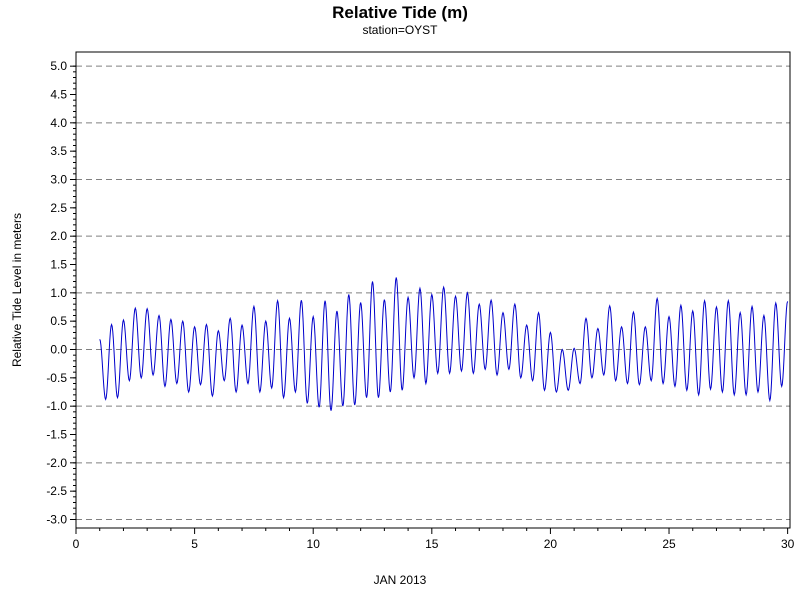 The width and height of the screenshot is (800, 600). I want to click on y-tick-label: 4.0, so click(58, 123).